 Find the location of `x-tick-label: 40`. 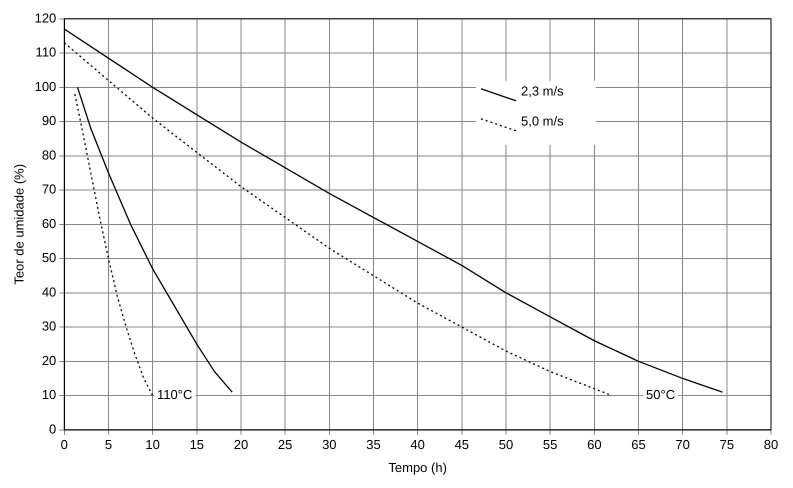

x-tick-label: 40 is located at coordinates (417, 444).